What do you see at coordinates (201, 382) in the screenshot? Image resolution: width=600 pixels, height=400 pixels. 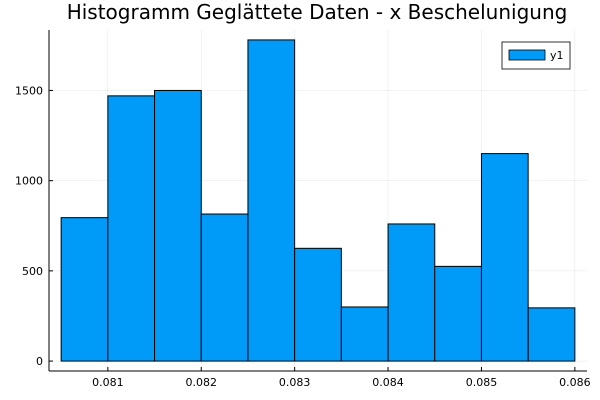 I see `x-tick-label: 0.082` at bounding box center [201, 382].